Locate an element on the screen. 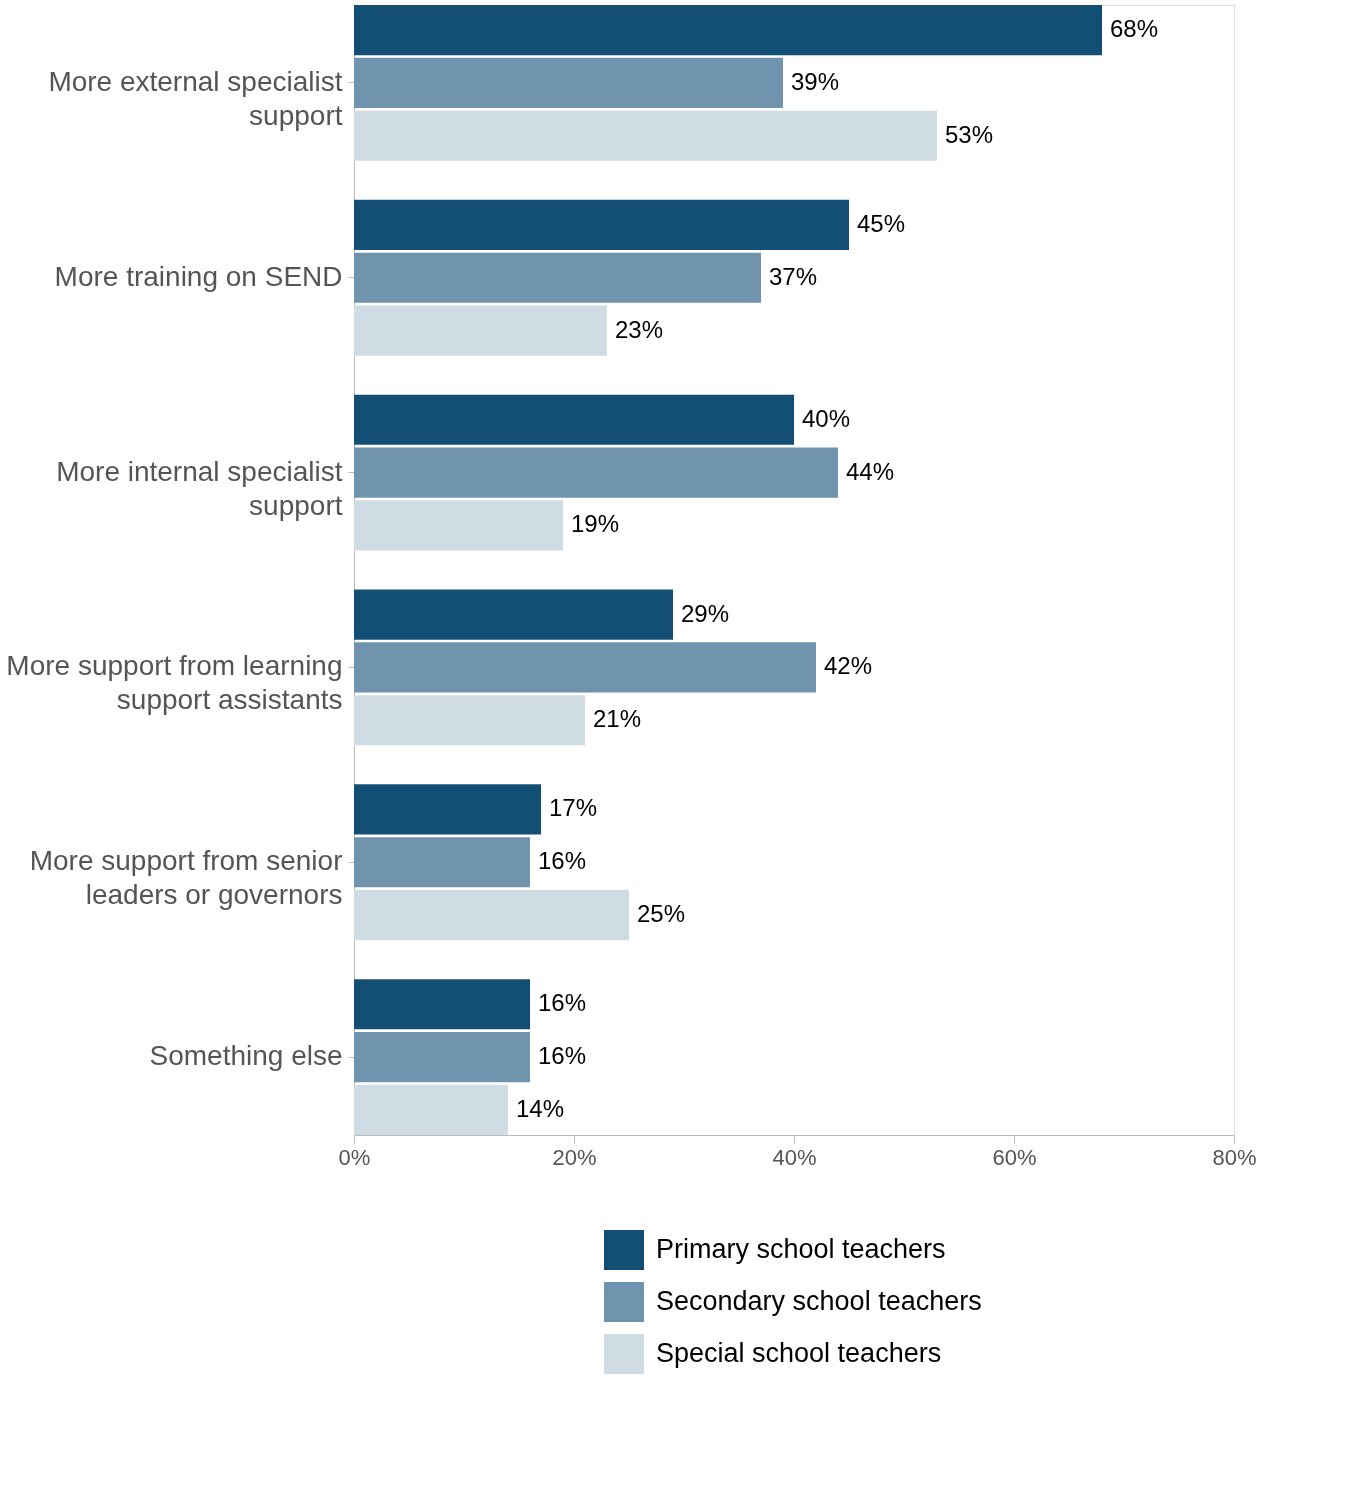  data-label: 23% is located at coordinates (639, 329).